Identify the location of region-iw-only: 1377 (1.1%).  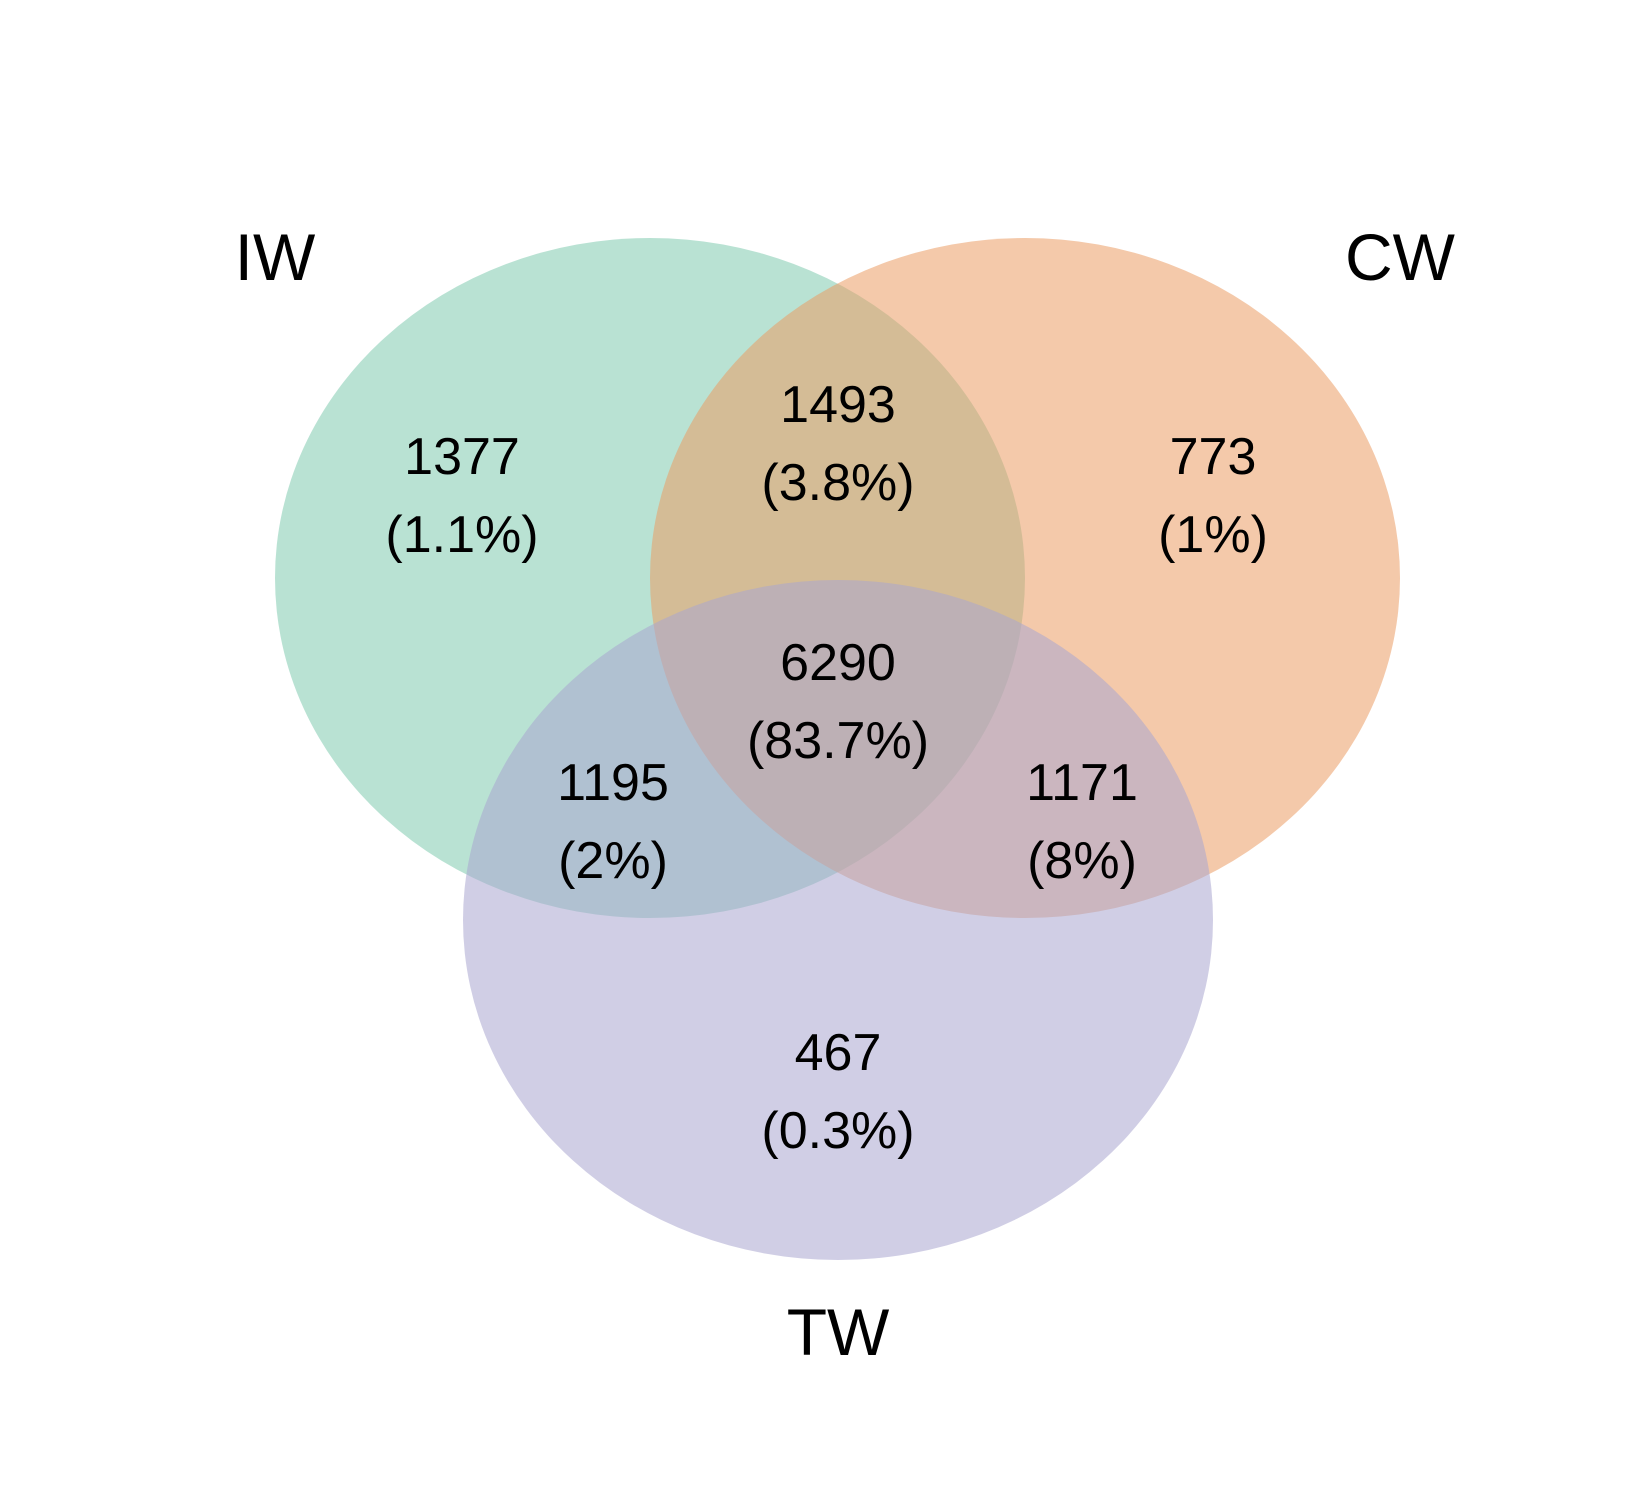
(461, 496).